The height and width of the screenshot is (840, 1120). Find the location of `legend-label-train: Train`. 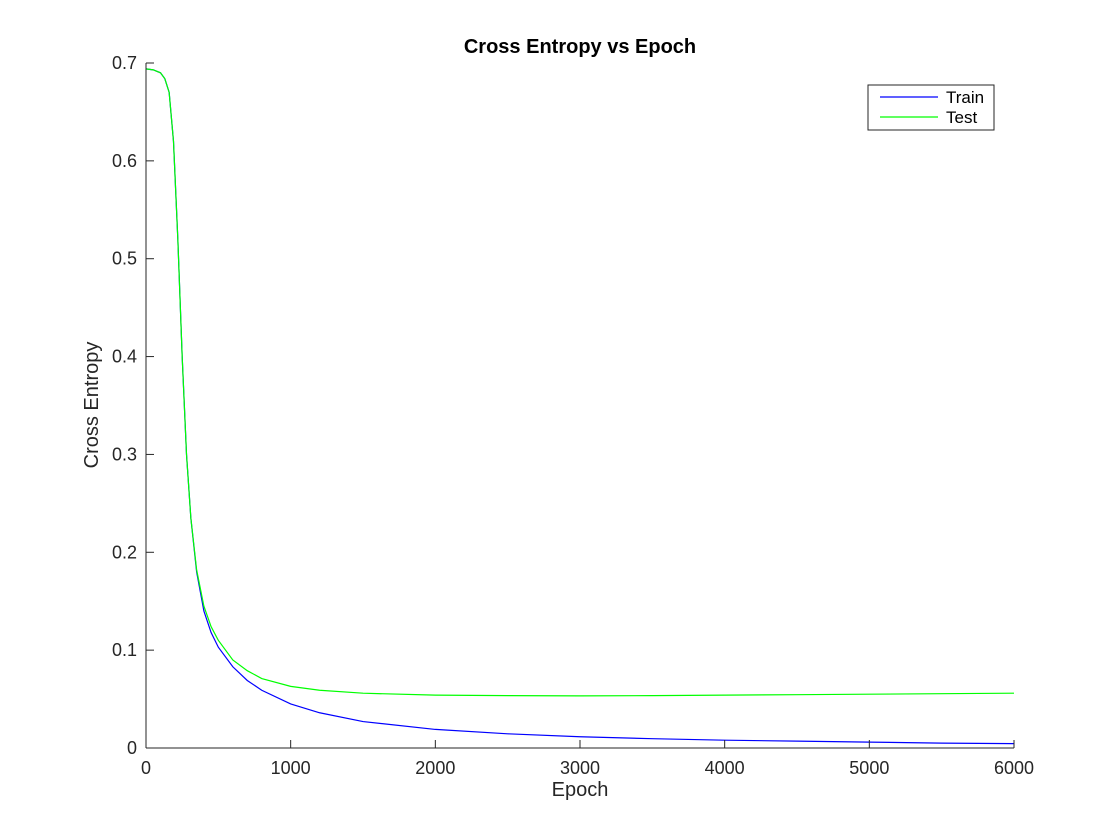

legend-label-train: Train is located at coordinates (965, 97).